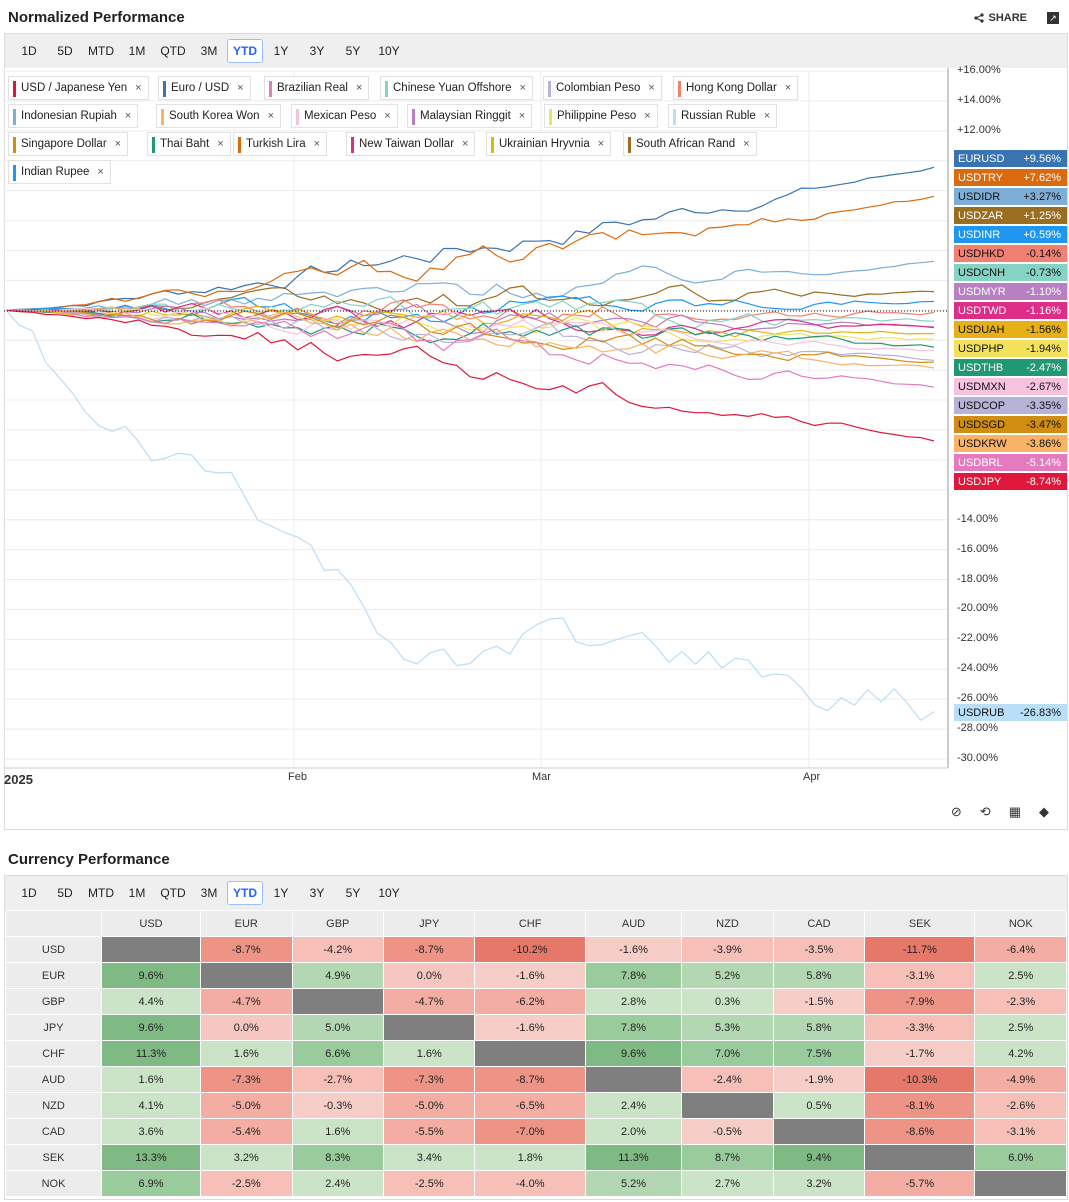 Image resolution: width=1069 pixels, height=1202 pixels. I want to click on value-tag-value: -5.14%, so click(1043, 462).